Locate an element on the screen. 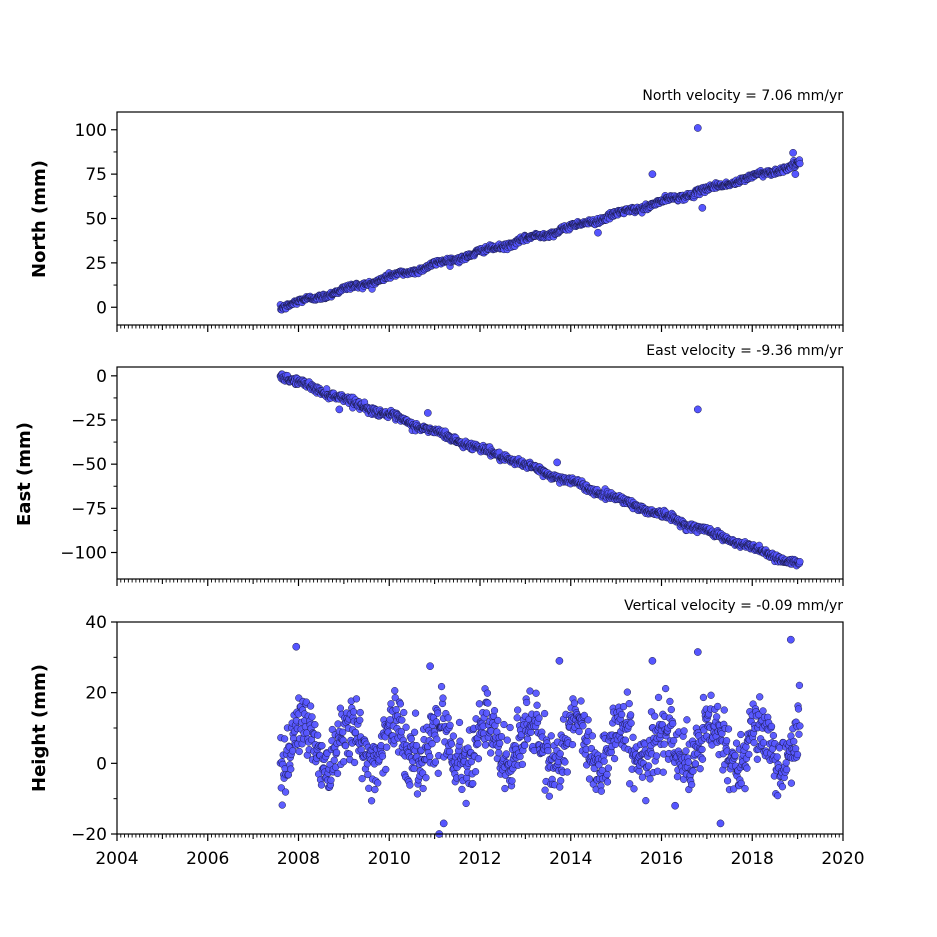 Image resolution: width=937 pixels, height=937 pixels. north-points is located at coordinates (540, 219).